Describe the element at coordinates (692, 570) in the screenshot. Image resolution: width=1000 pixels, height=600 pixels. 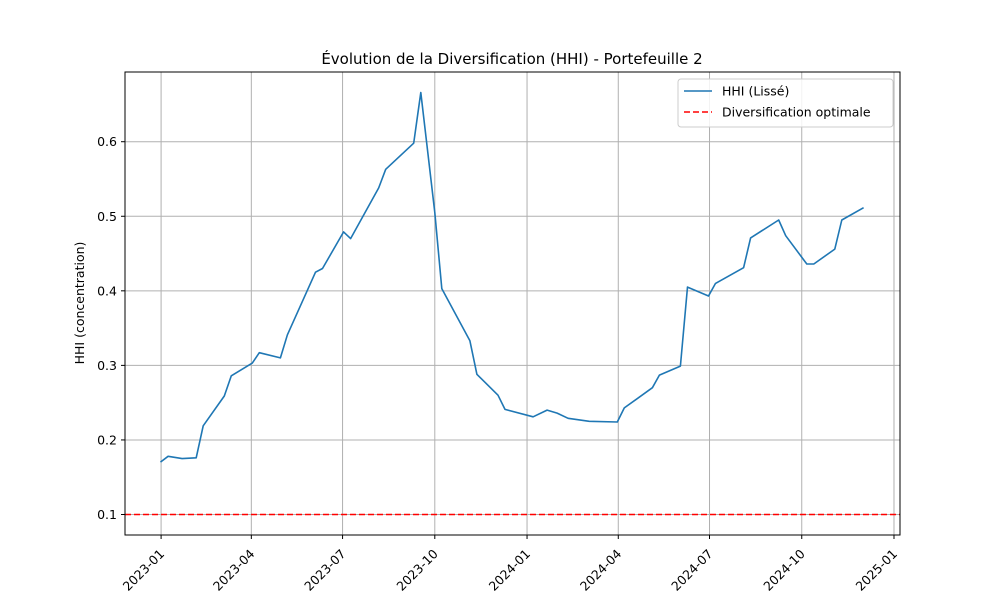
I see `x-tick-label: 2024-07` at that location.